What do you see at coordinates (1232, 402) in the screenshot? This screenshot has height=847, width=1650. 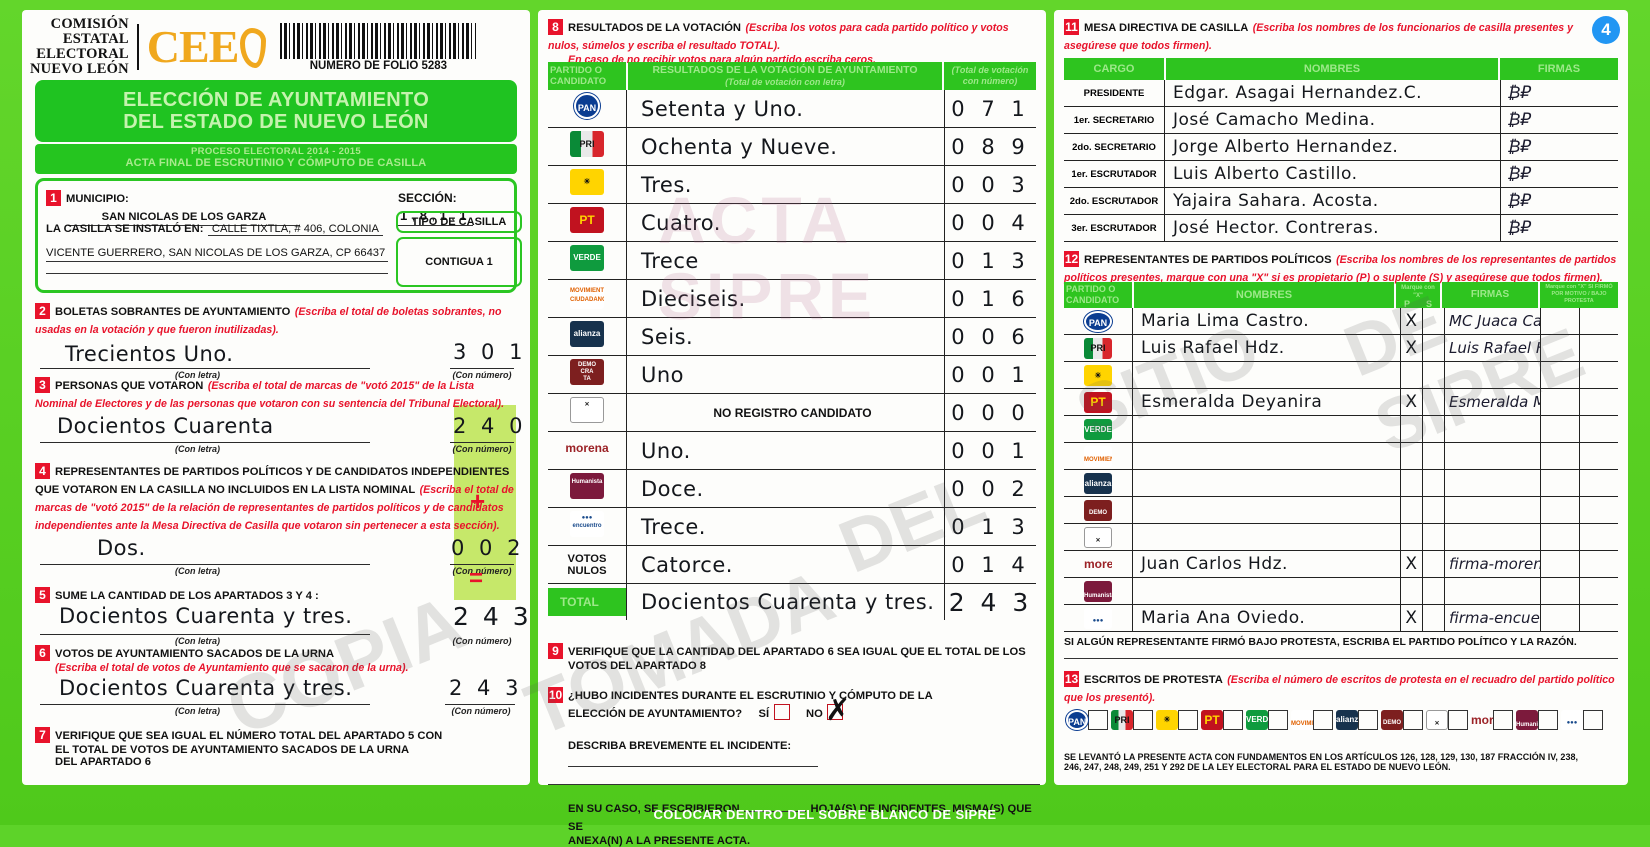 I see `rep-nombre: Esmeralda Deyanira` at bounding box center [1232, 402].